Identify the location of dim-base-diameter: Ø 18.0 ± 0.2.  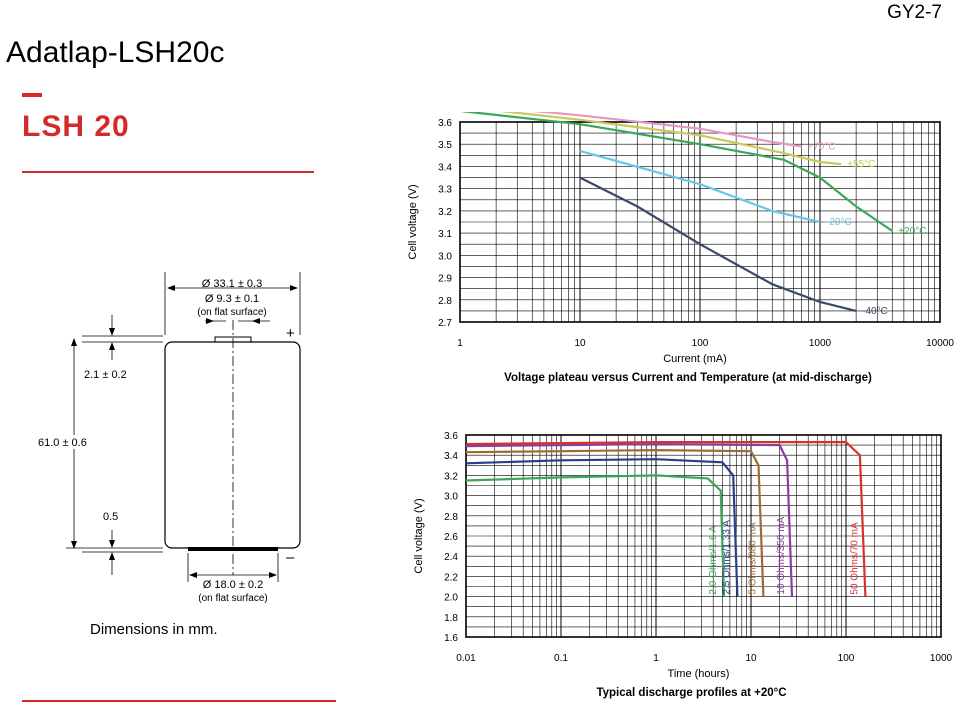
(233, 585).